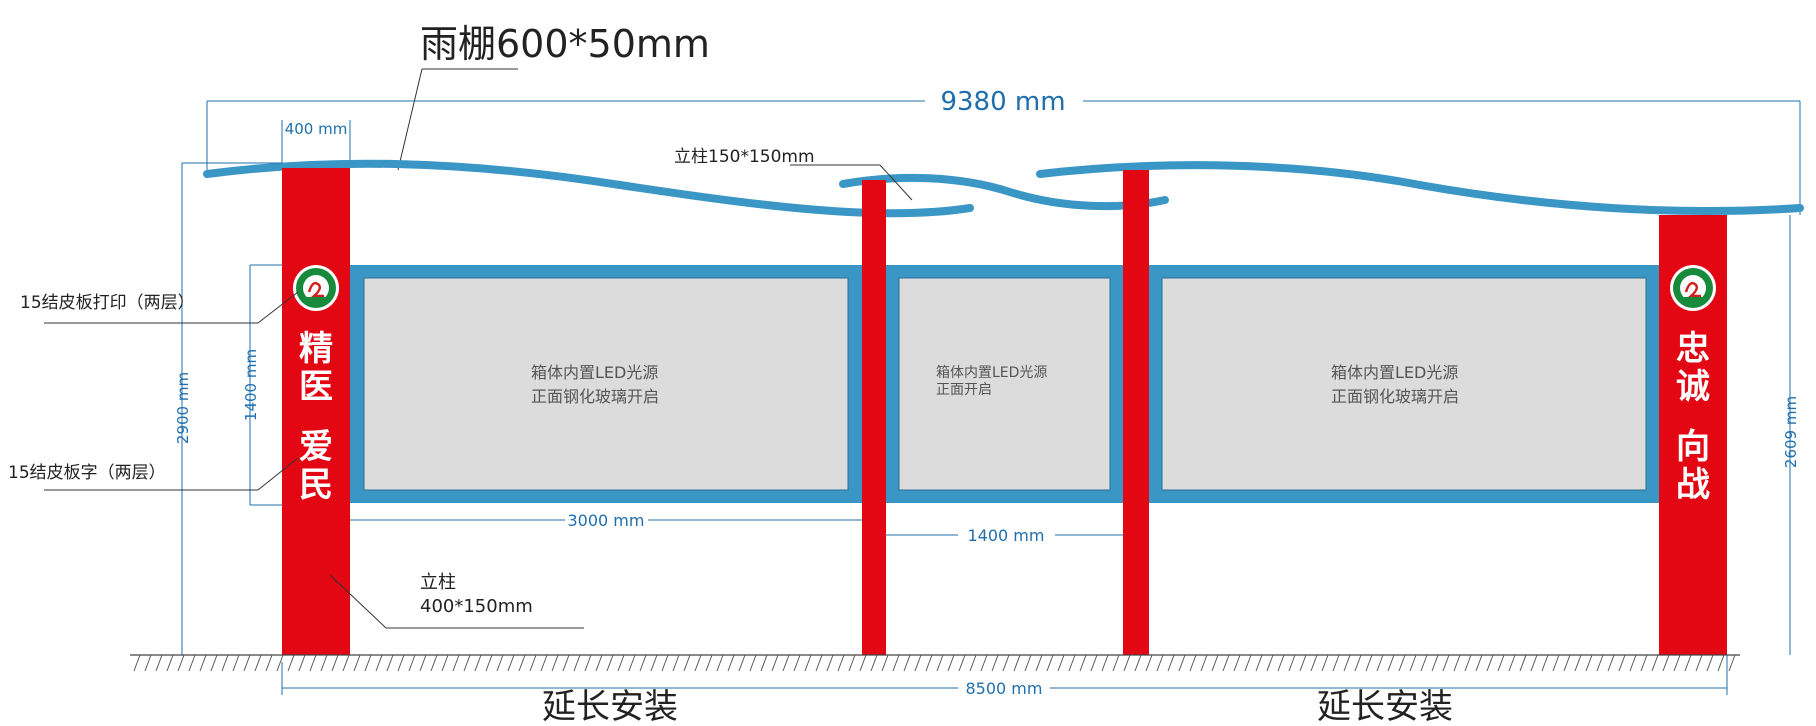 This screenshot has height=726, width=1816. I want to click on panel-mid-width-dimension: 1400 mm, so click(1004, 535).